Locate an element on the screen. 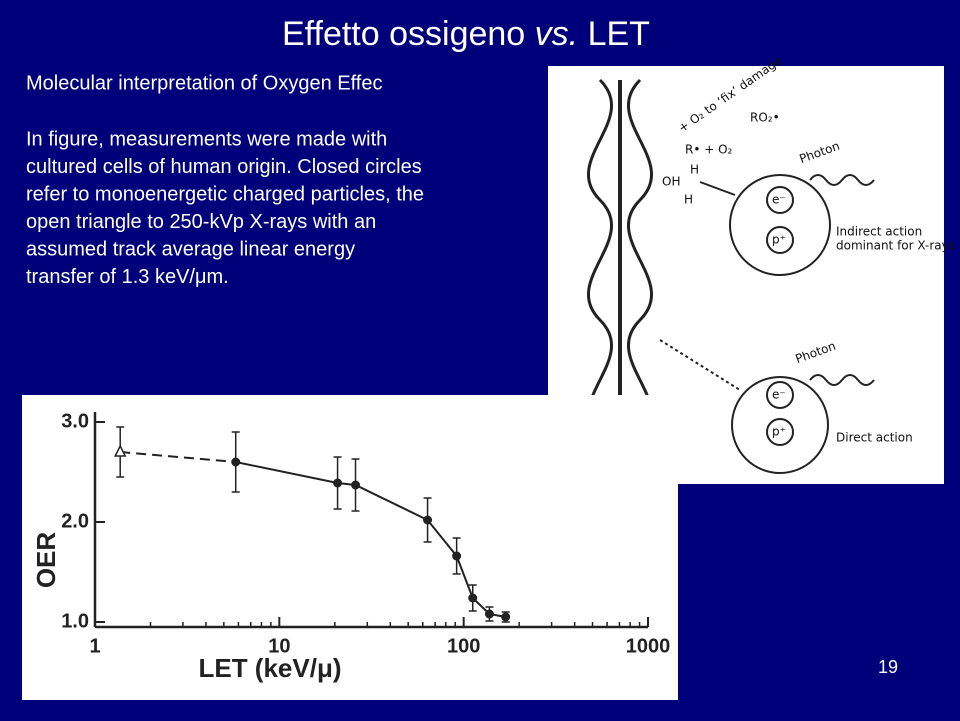 The height and width of the screenshot is (721, 960). diagram-label: RO₂• is located at coordinates (765, 118).